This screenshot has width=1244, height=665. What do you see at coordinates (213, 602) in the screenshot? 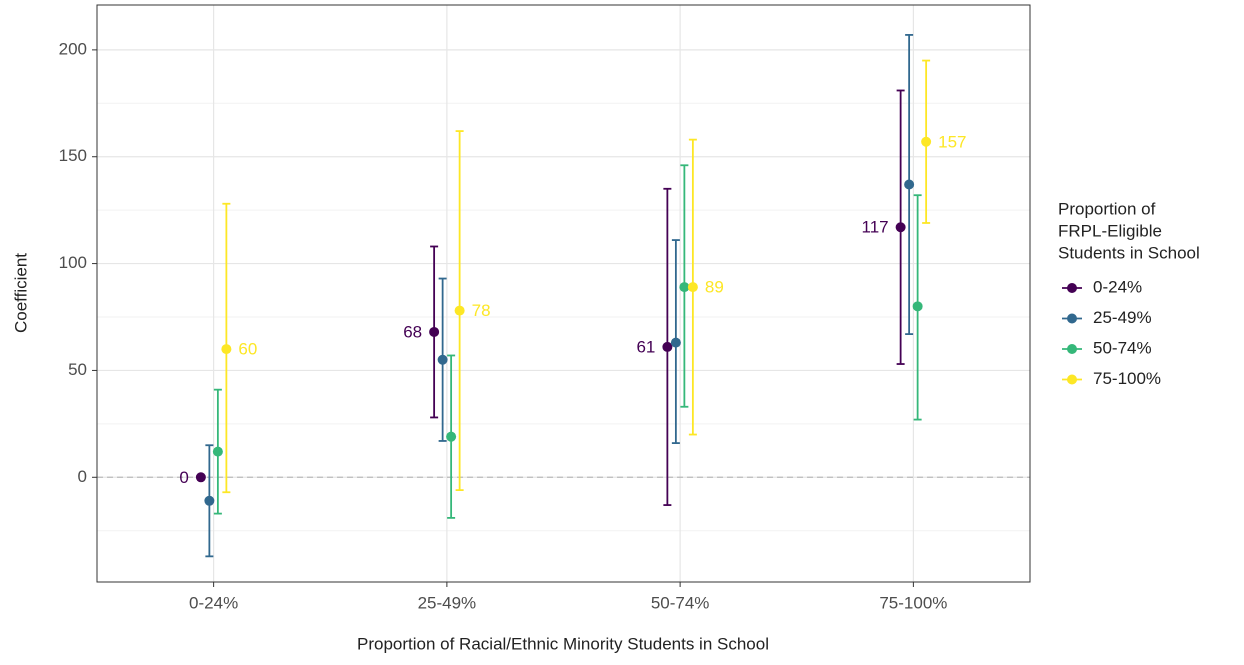
I see `x-tick-label: 0-24%` at bounding box center [213, 602].